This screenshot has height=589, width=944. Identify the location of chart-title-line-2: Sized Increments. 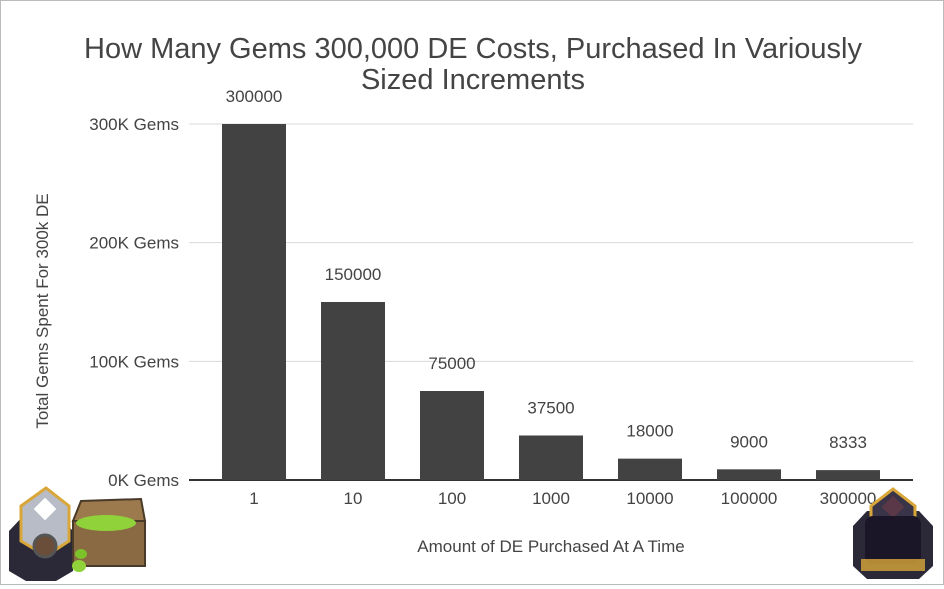
(473, 80).